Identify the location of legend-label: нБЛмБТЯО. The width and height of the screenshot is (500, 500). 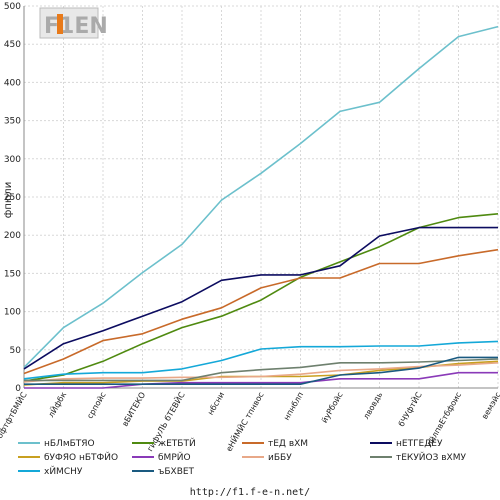
(69, 444).